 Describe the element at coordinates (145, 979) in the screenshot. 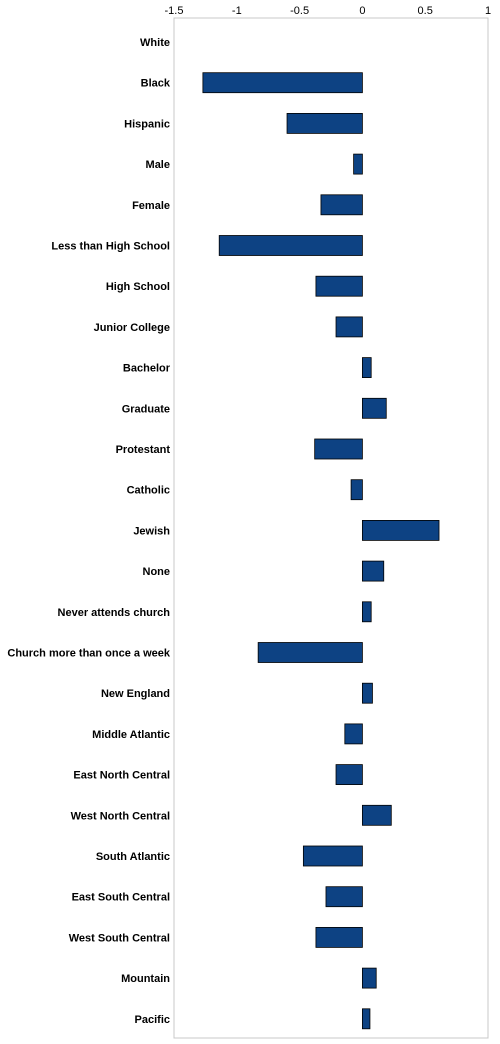

I see `category-label: Mountain` at that location.